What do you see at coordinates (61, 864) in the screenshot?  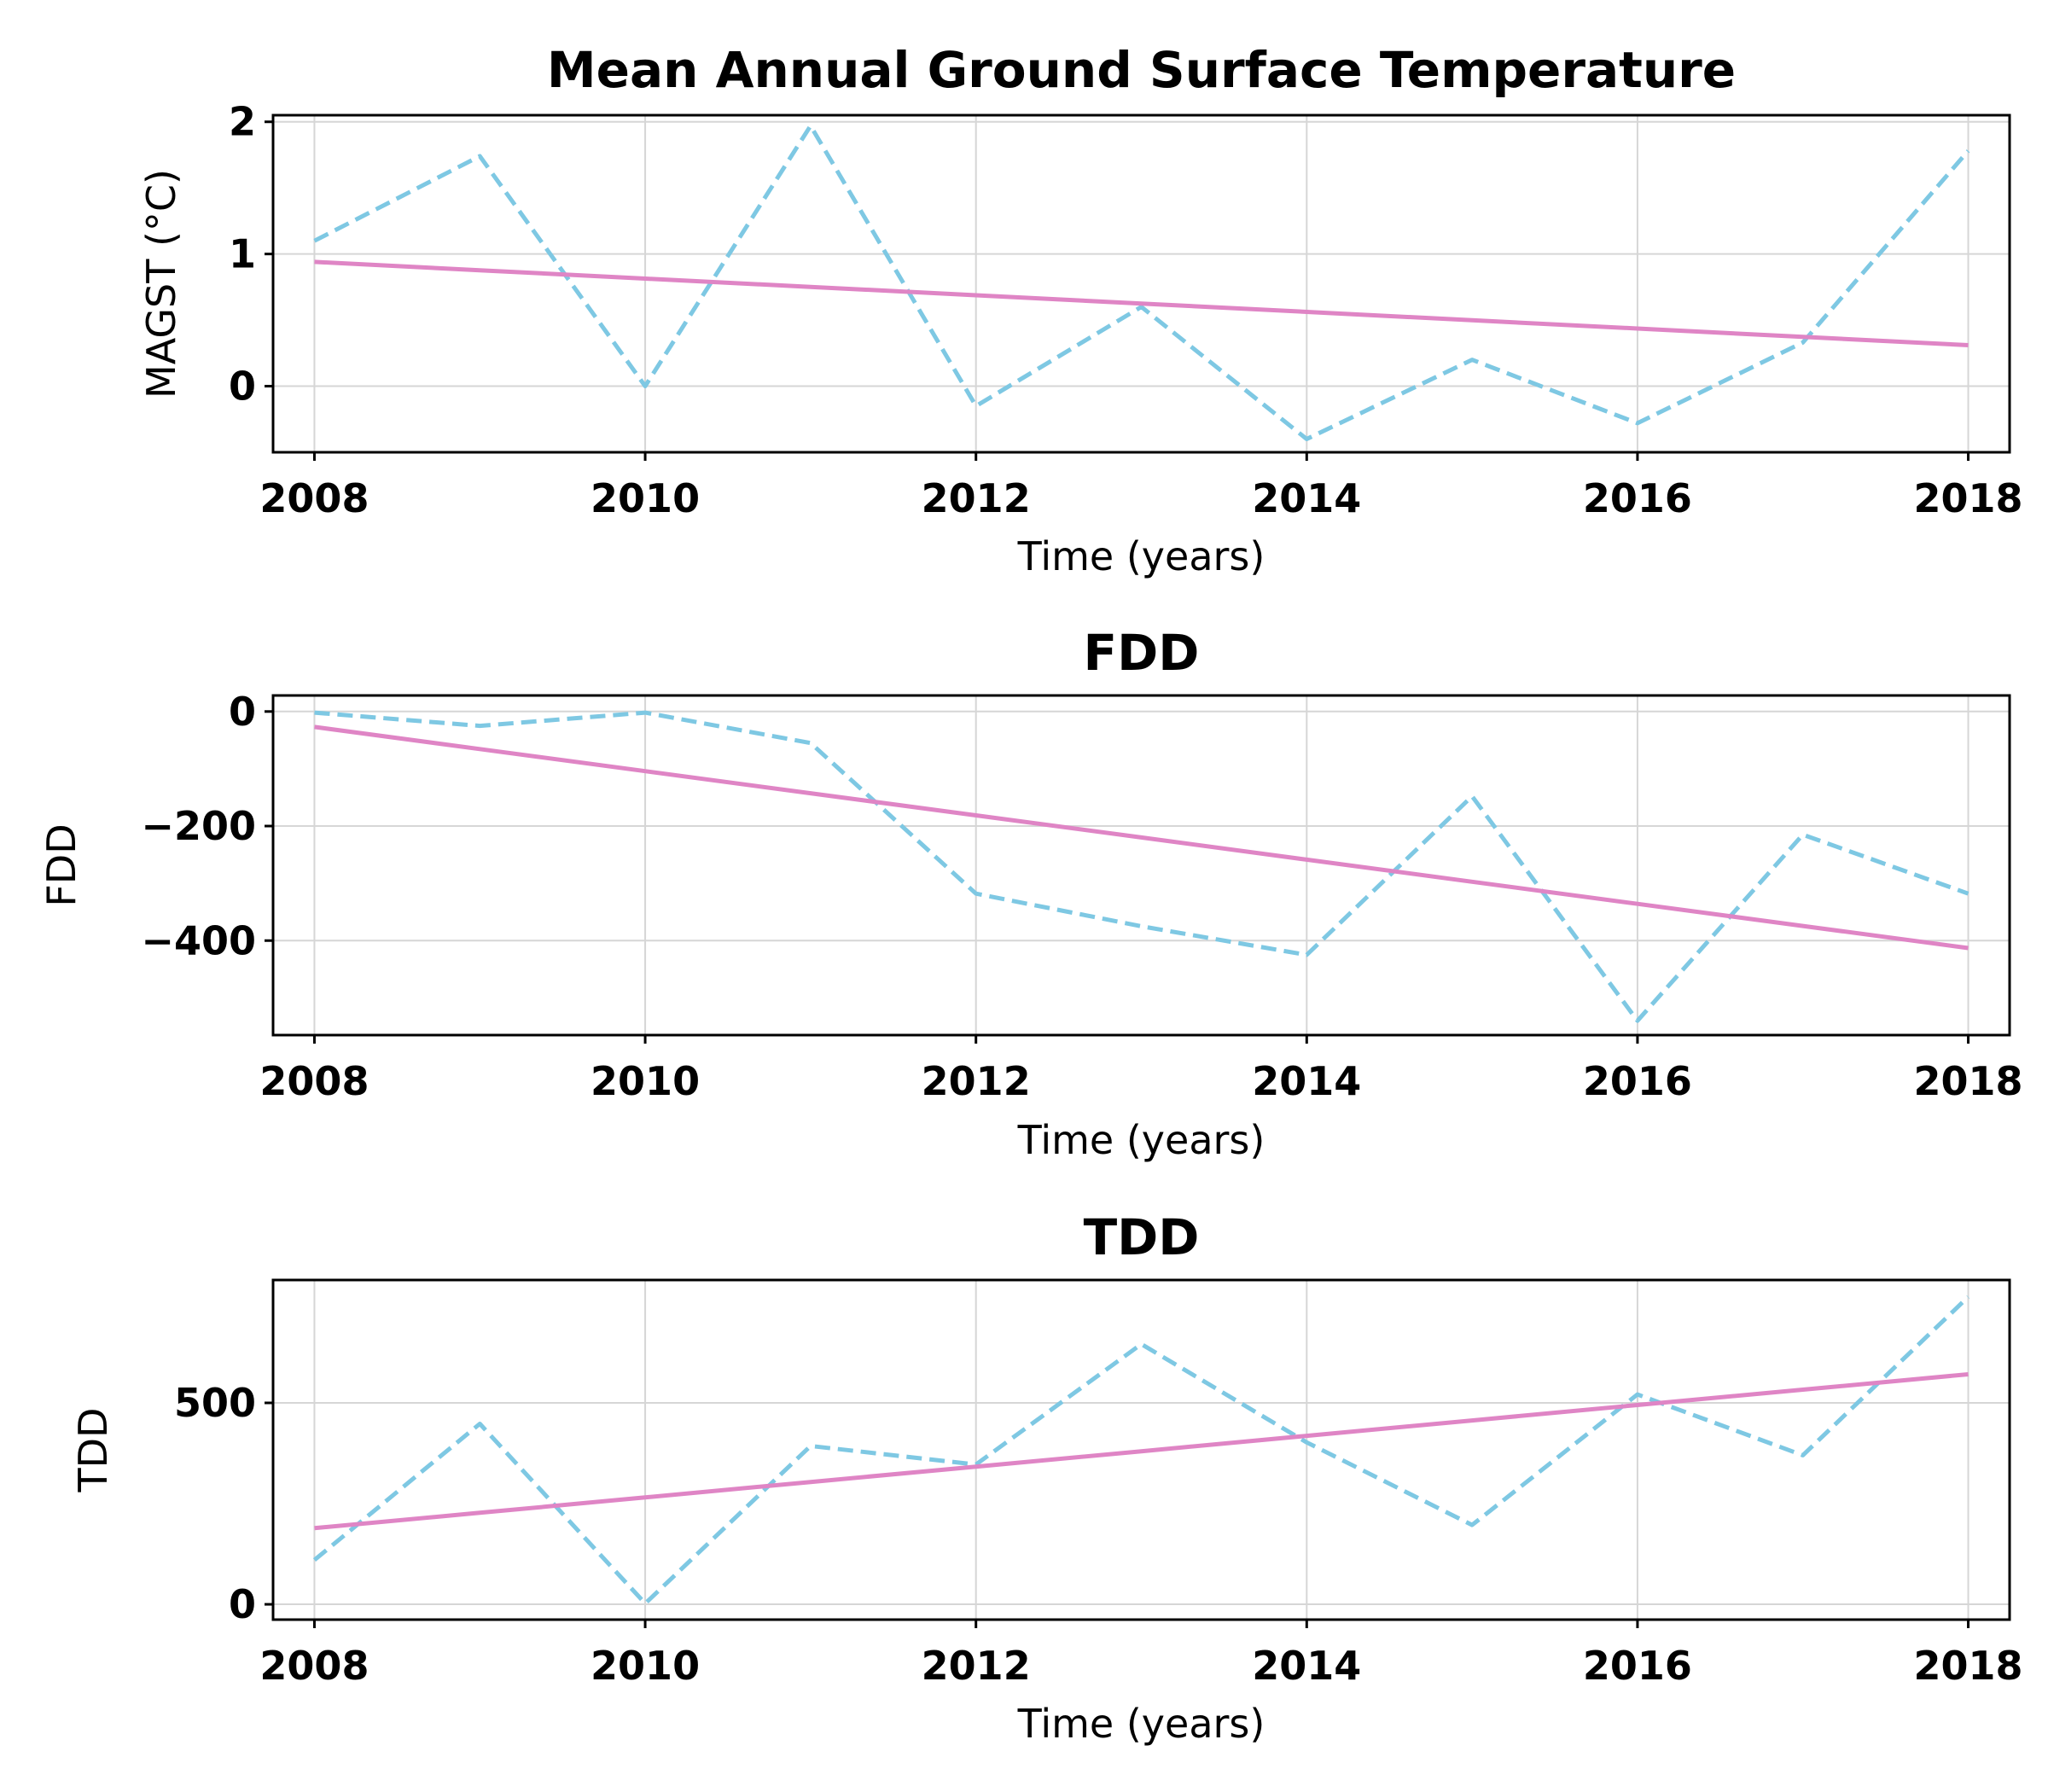 I see `y-axis-label: FDD` at bounding box center [61, 864].